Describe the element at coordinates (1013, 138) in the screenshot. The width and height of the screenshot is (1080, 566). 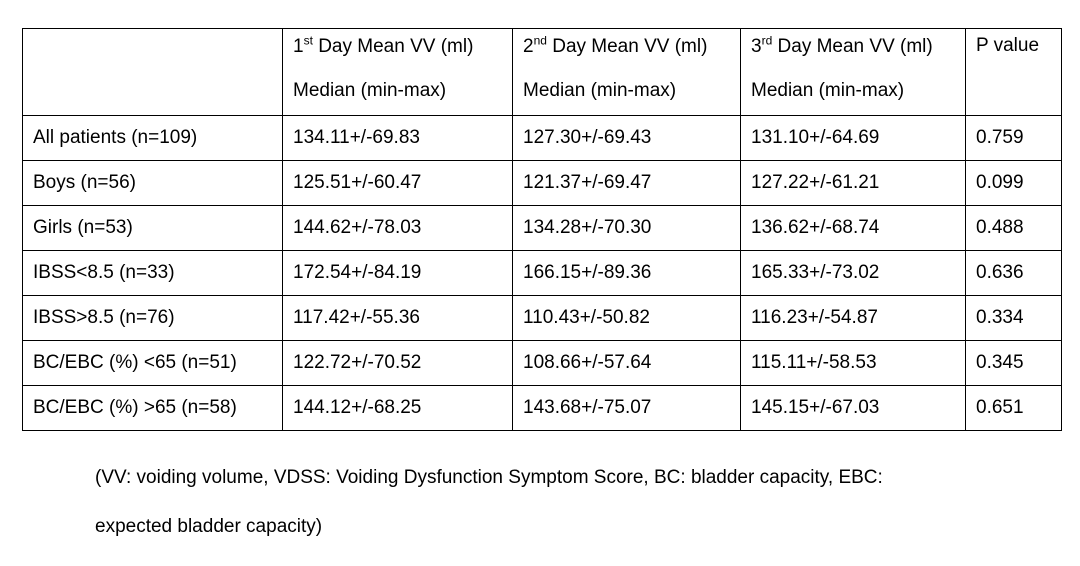
I see `p-value-cell: 0.759` at that location.